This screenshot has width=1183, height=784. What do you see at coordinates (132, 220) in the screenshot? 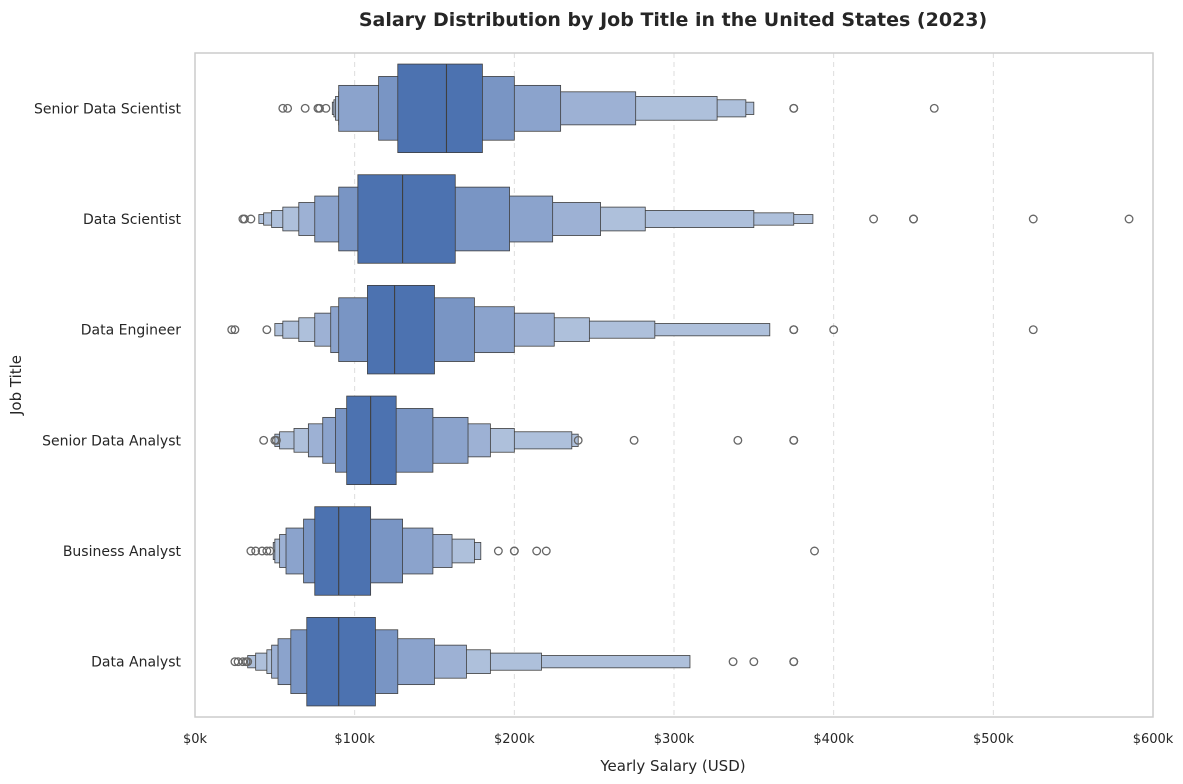
I see `y-tick-label: Data Scientist` at bounding box center [132, 220].